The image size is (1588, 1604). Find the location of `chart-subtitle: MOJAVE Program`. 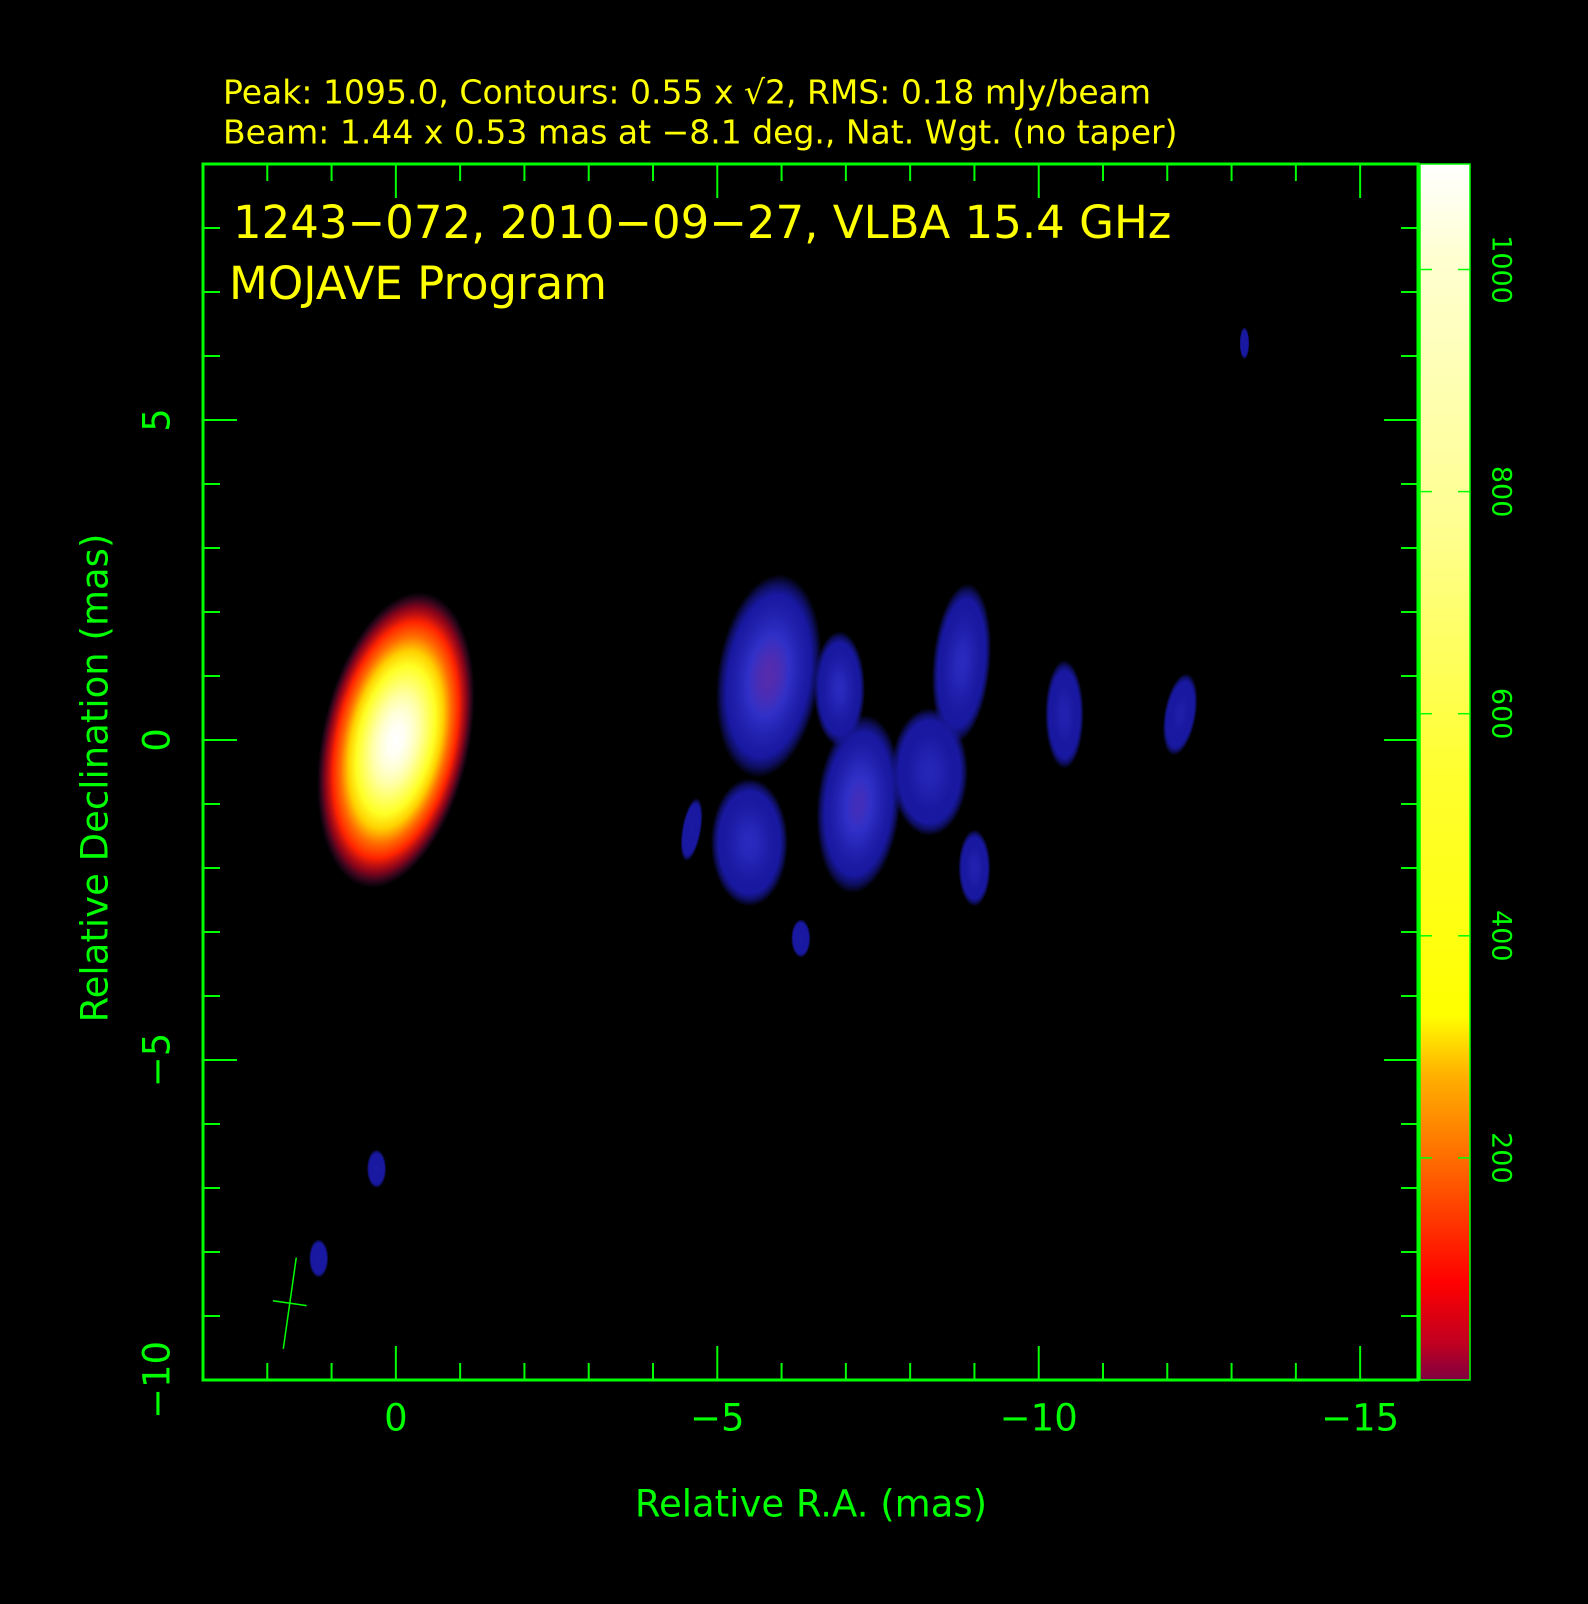

chart-subtitle: MOJAVE Program is located at coordinates (418, 283).